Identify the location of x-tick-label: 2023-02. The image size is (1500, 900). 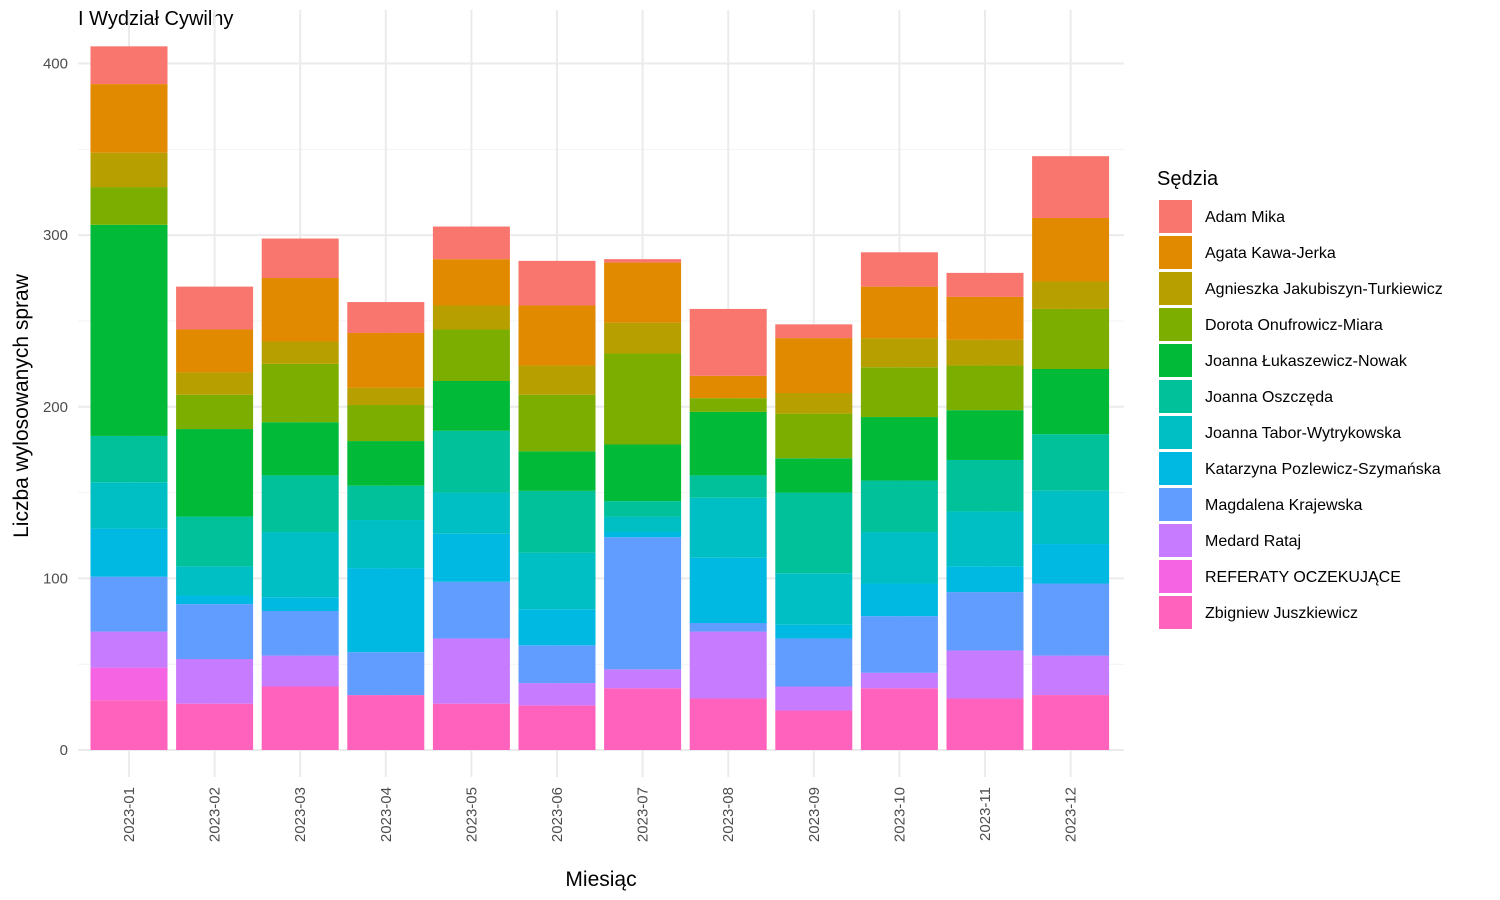
(215, 814).